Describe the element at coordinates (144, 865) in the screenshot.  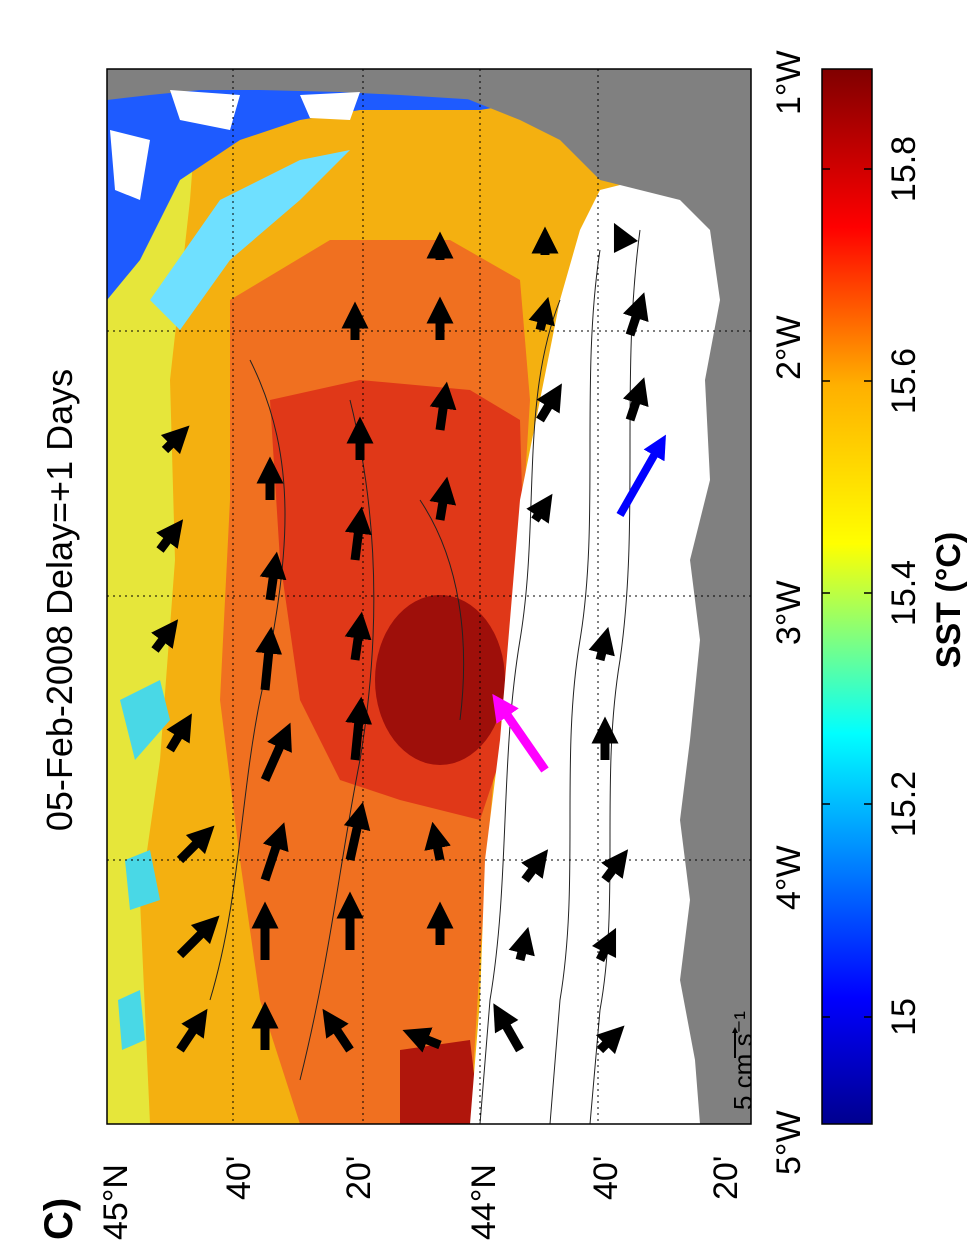
I see `sst-cyan-streaks` at that location.